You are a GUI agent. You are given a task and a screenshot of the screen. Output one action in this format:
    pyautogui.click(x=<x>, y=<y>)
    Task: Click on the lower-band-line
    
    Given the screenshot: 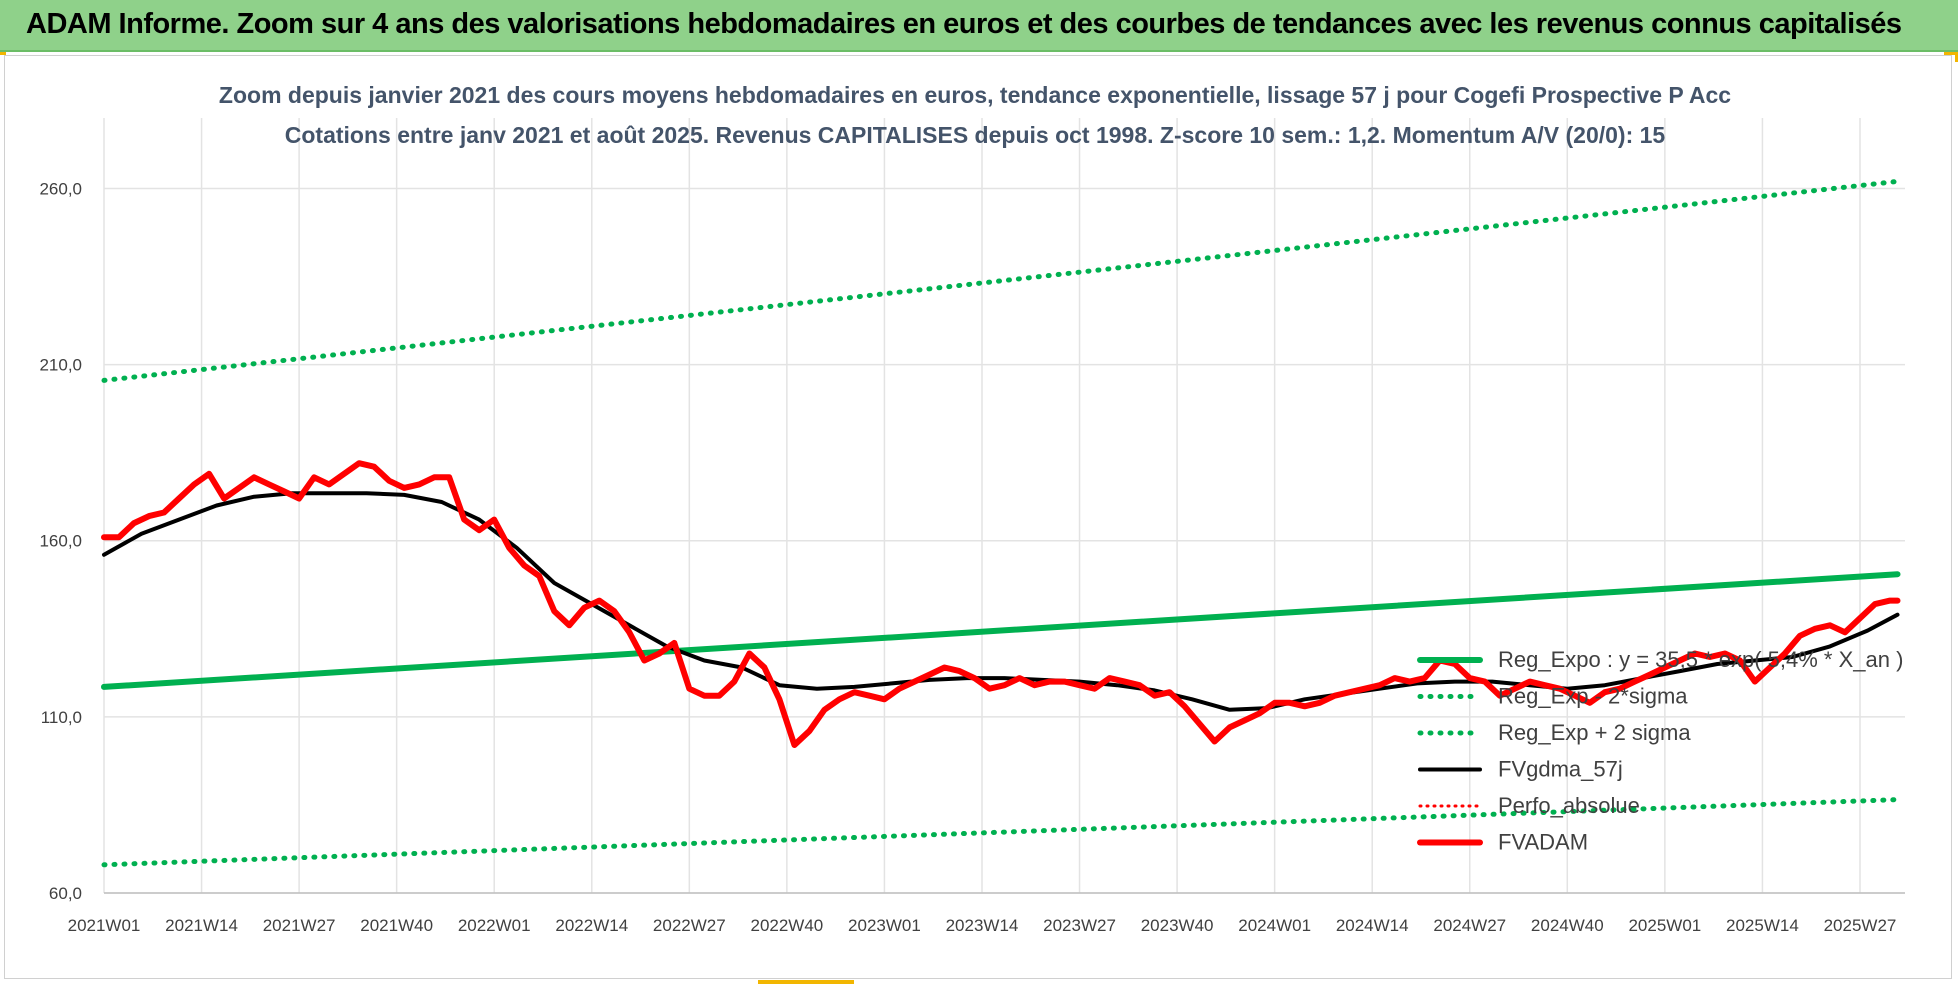 What is the action you would take?
    pyautogui.click(x=1000, y=832)
    